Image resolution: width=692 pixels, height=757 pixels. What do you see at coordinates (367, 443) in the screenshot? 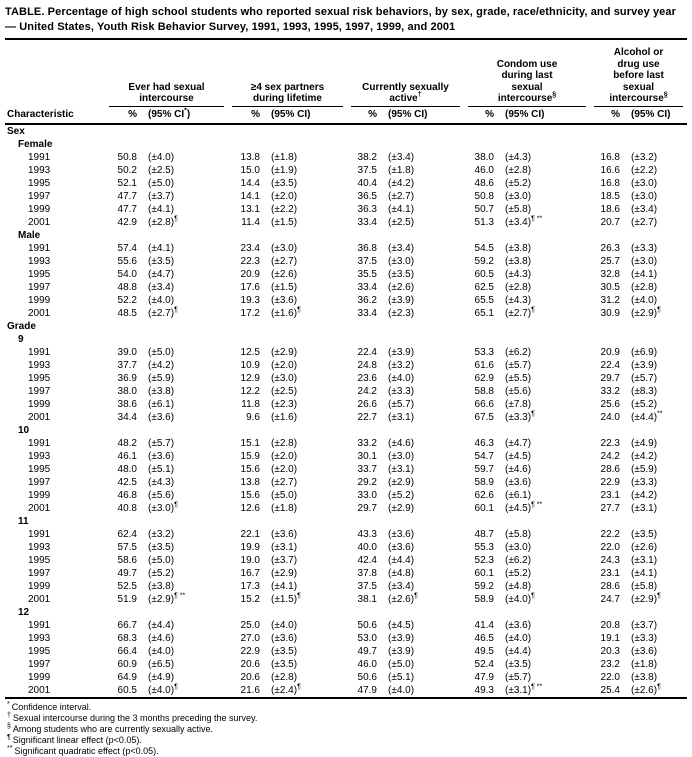
I see `percent-value: 33.2` at bounding box center [367, 443].